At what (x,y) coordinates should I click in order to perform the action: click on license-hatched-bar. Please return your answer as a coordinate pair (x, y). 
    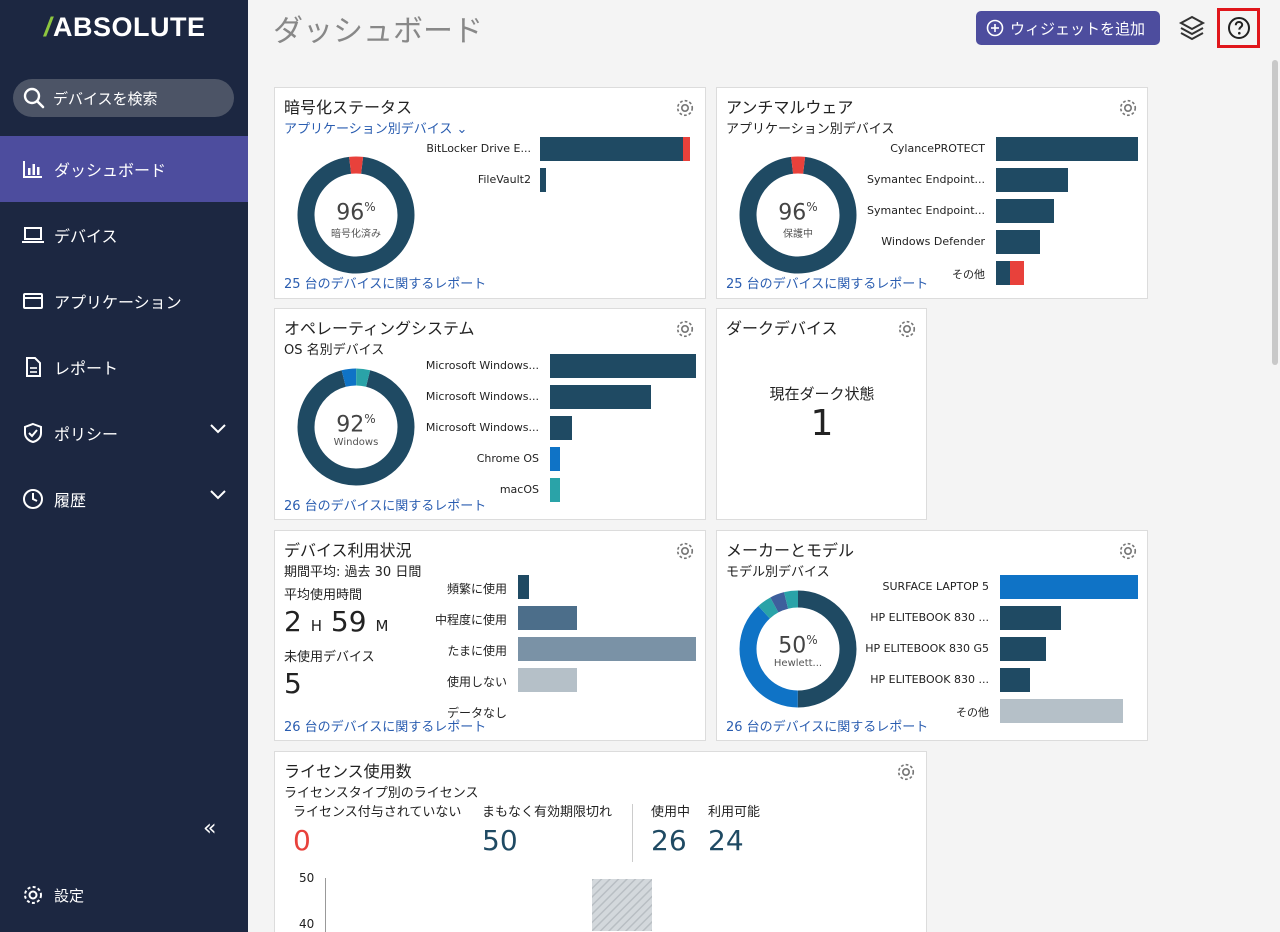
    Looking at the image, I should click on (622, 905).